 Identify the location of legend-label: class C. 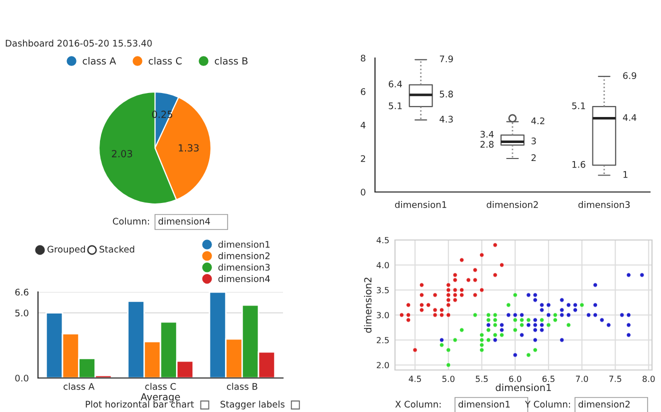
(165, 61).